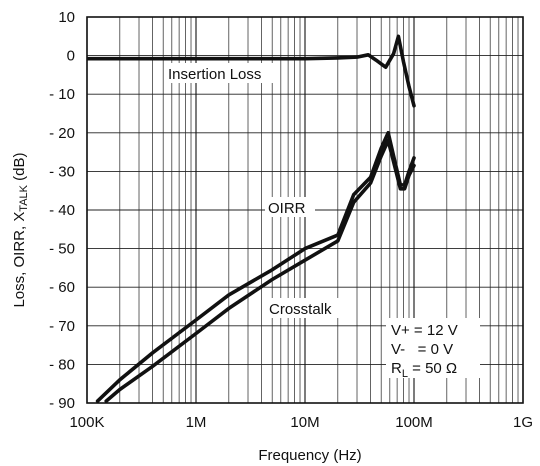  I want to click on conditions-box, so click(433, 348).